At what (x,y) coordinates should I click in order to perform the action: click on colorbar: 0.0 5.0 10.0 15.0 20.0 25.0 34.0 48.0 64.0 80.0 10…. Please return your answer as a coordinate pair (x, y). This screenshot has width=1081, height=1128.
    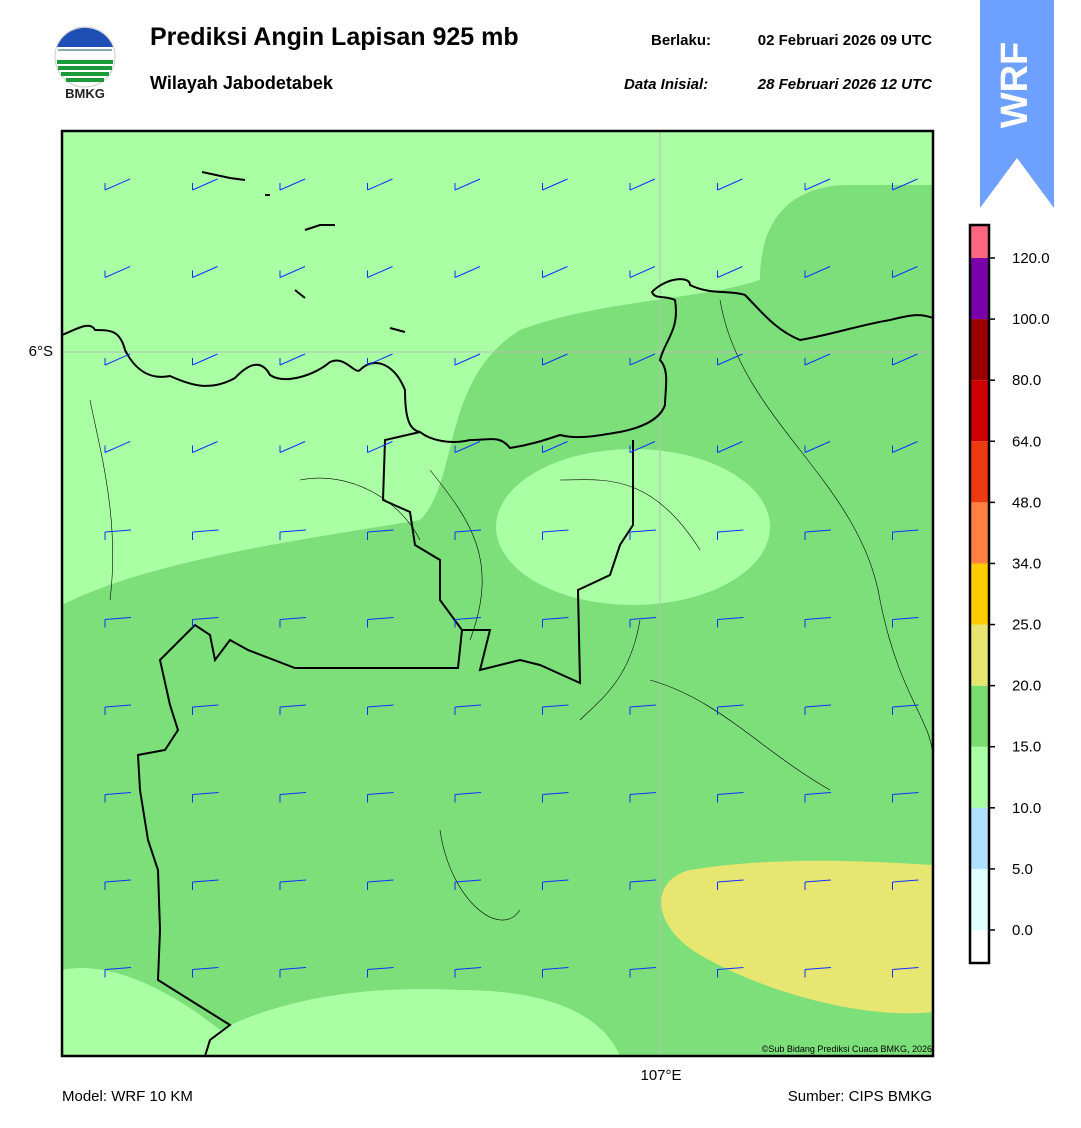
    Looking at the image, I should click on (1009, 594).